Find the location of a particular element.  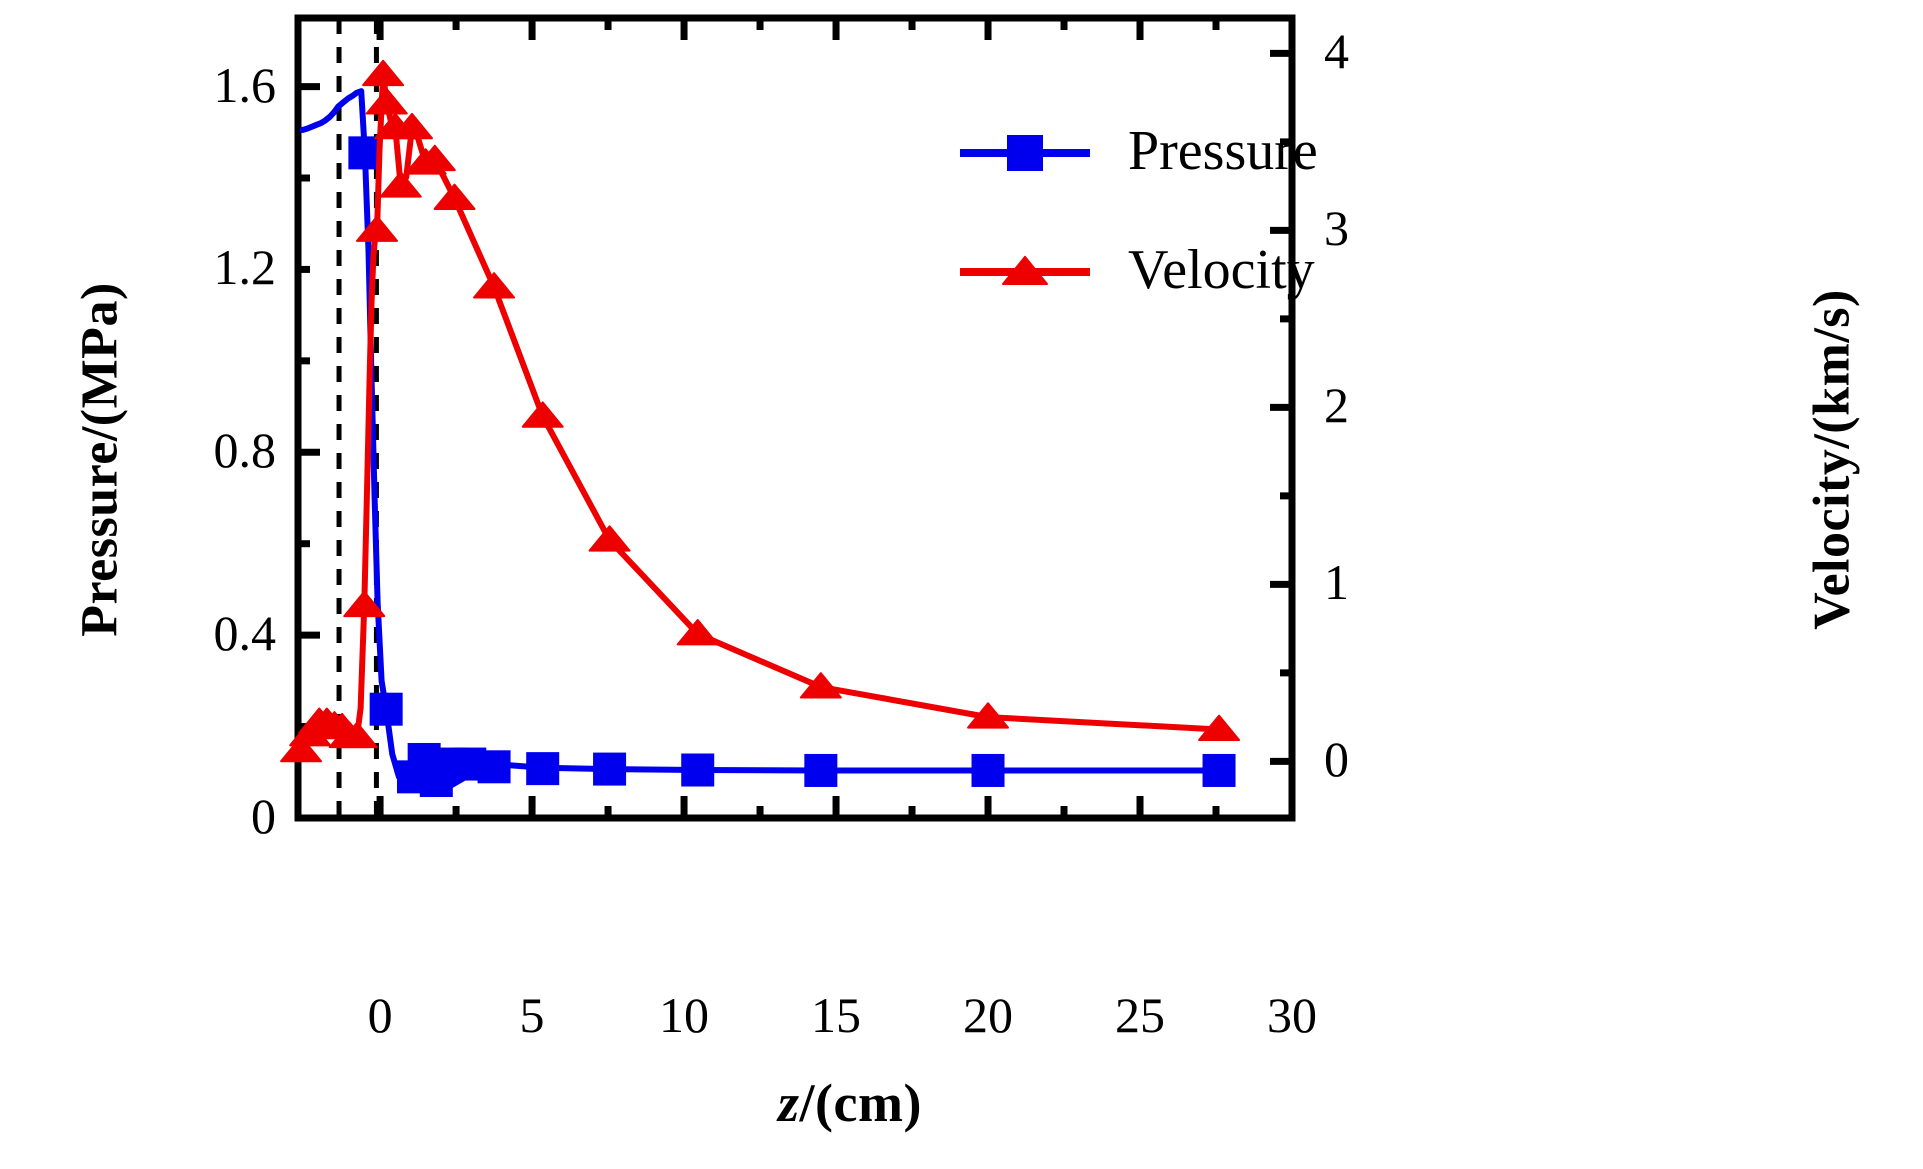

y-axis-right-title: Velocity/(km/s) is located at coordinates (1832, 459).